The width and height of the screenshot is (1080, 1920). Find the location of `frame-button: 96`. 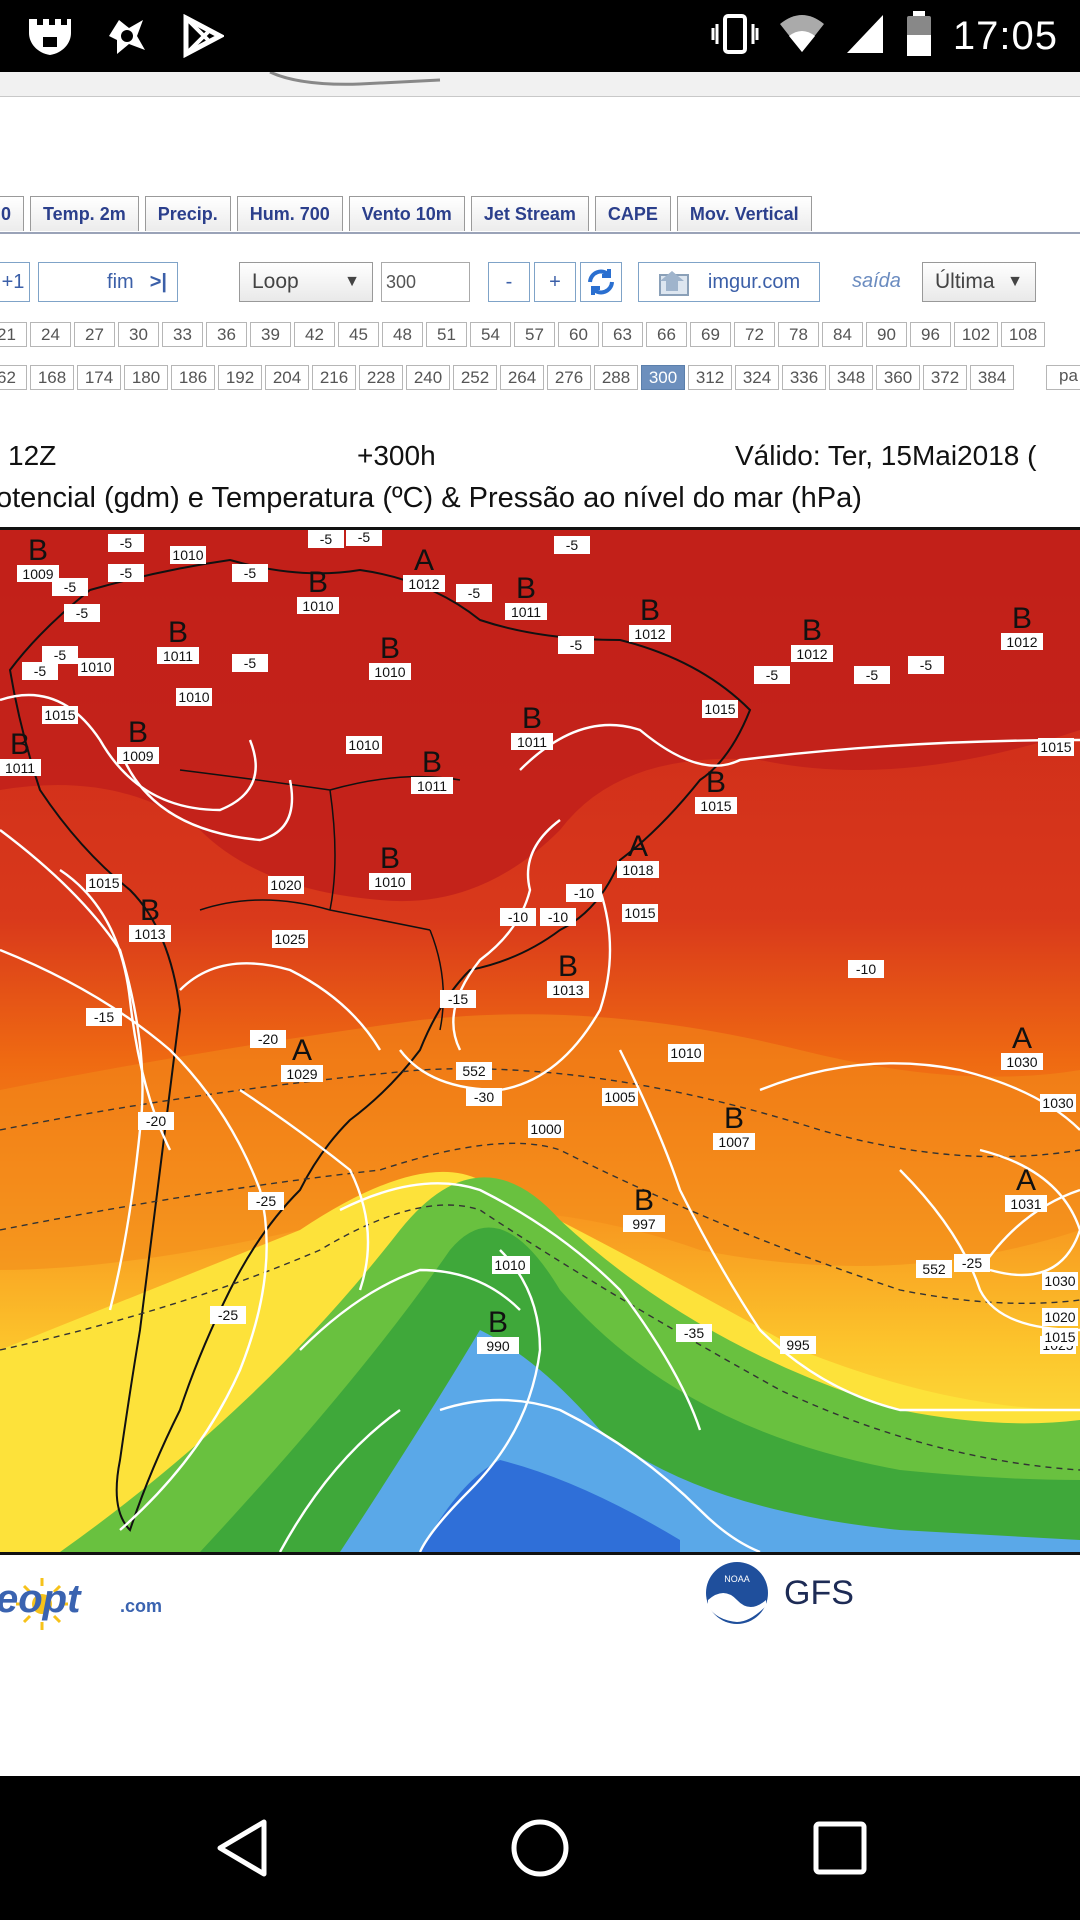

frame-button: 96 is located at coordinates (930, 334).